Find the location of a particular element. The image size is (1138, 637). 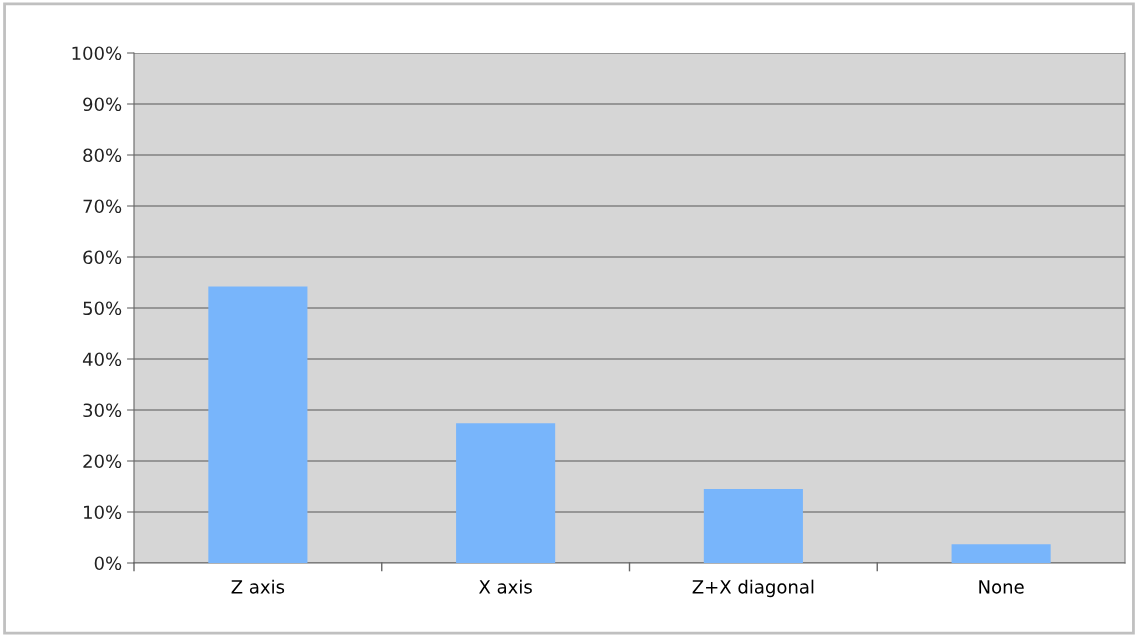

y-tick-label: 100% is located at coordinates (97, 53).